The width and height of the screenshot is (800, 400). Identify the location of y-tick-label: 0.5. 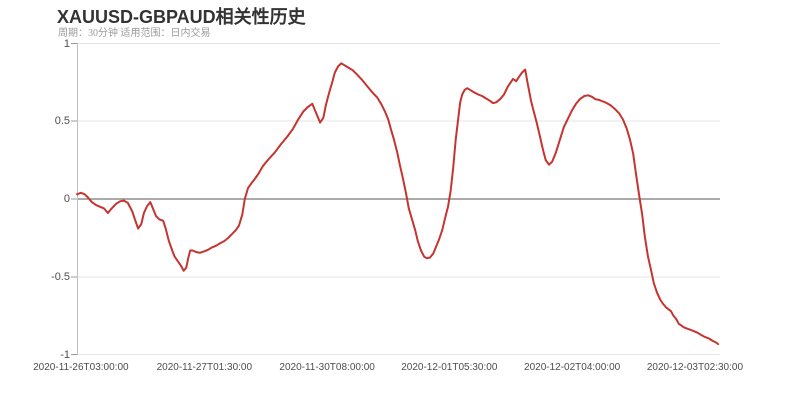
(62, 121).